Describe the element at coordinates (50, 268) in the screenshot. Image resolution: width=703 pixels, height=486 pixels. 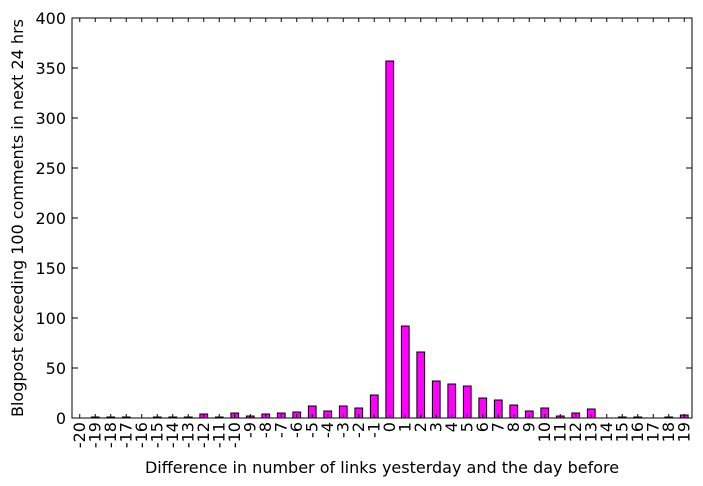
I see `y-tick-label-150: 150` at that location.